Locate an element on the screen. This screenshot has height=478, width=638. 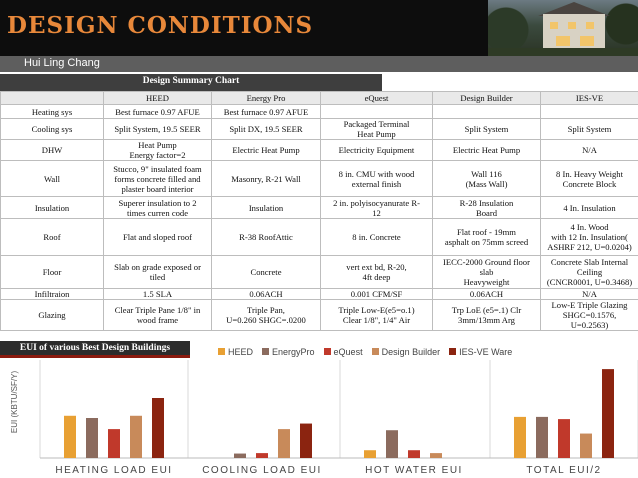
summary-title-bar: Design Summary Chart is located at coordinates (191, 82).